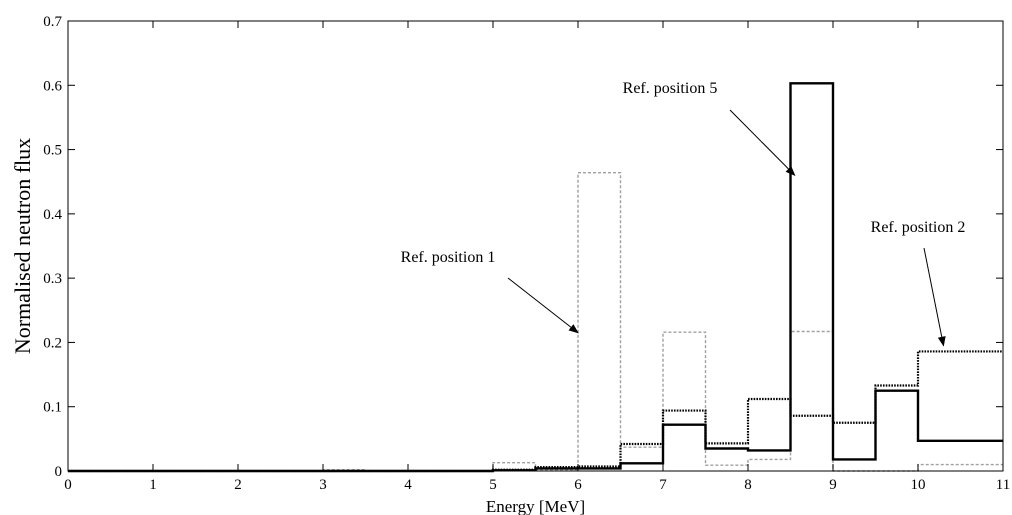 The image size is (1012, 515). What do you see at coordinates (535, 506) in the screenshot?
I see `x-axis-title: Energy [MeV]` at bounding box center [535, 506].